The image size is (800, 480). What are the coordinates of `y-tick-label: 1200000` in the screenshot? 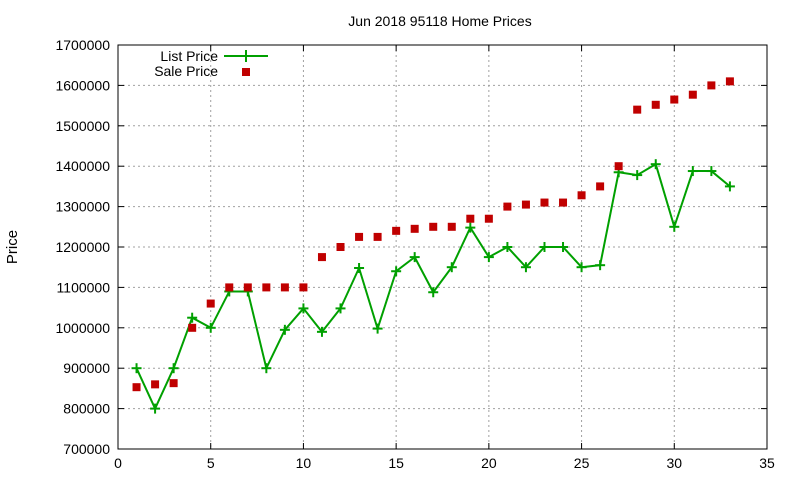 It's located at (82, 247).